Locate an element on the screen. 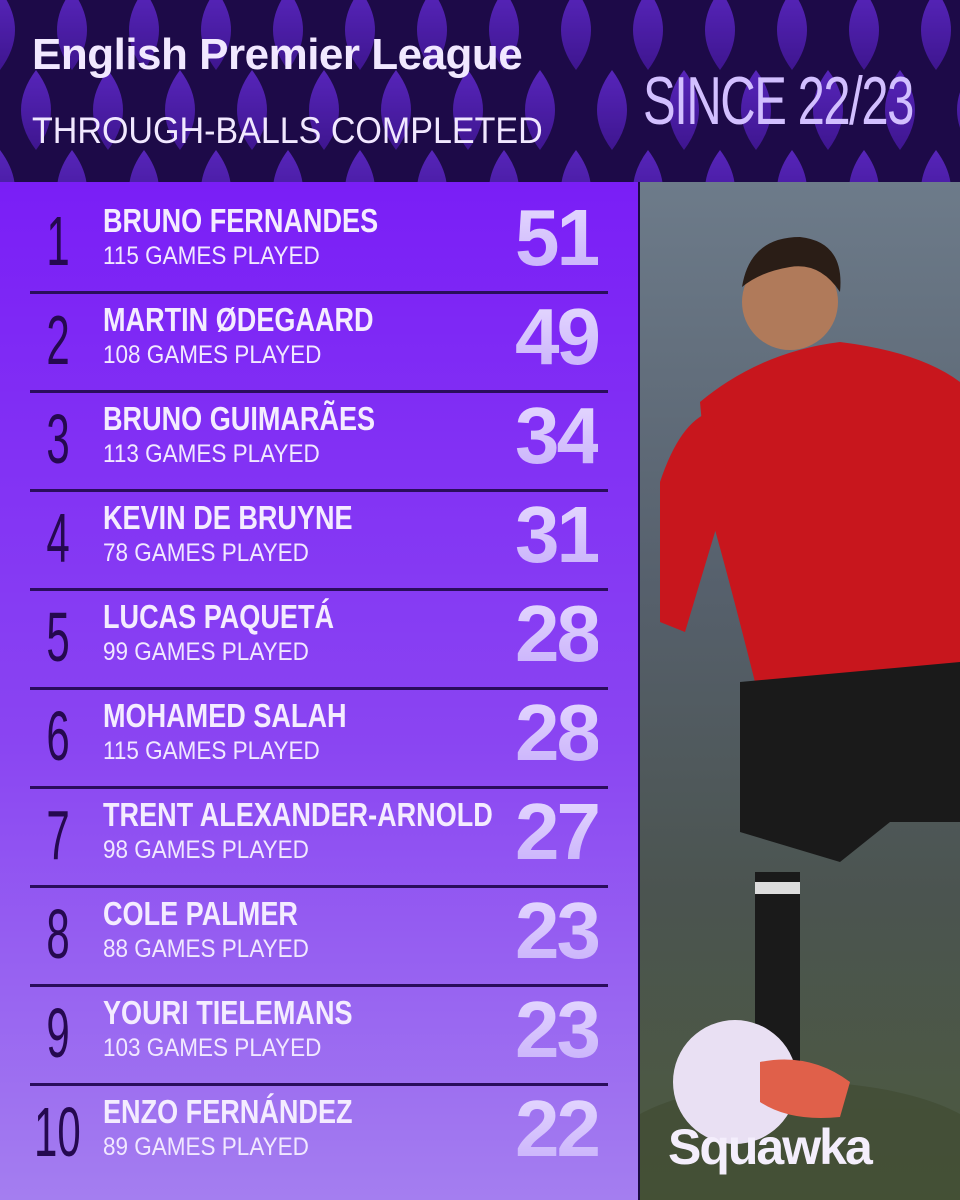 This screenshot has height=1200, width=960. player-name: KEVIN DE BRUYNE is located at coordinates (228, 517).